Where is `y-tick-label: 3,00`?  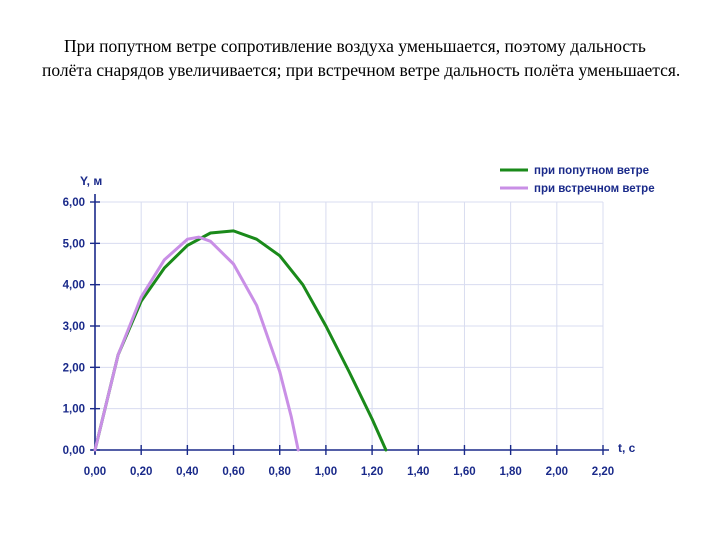
y-tick-label: 3,00 is located at coordinates (74, 327).